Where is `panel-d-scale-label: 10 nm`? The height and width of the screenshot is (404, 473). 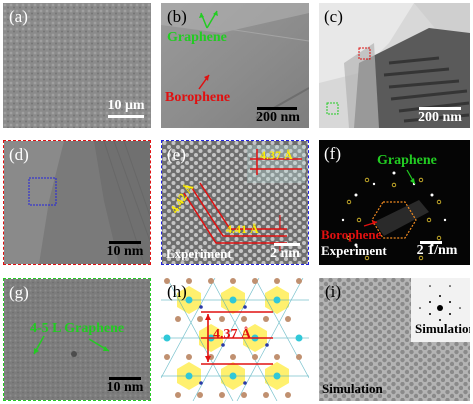
panel-d-scale-label: 10 nm is located at coordinates (125, 251).